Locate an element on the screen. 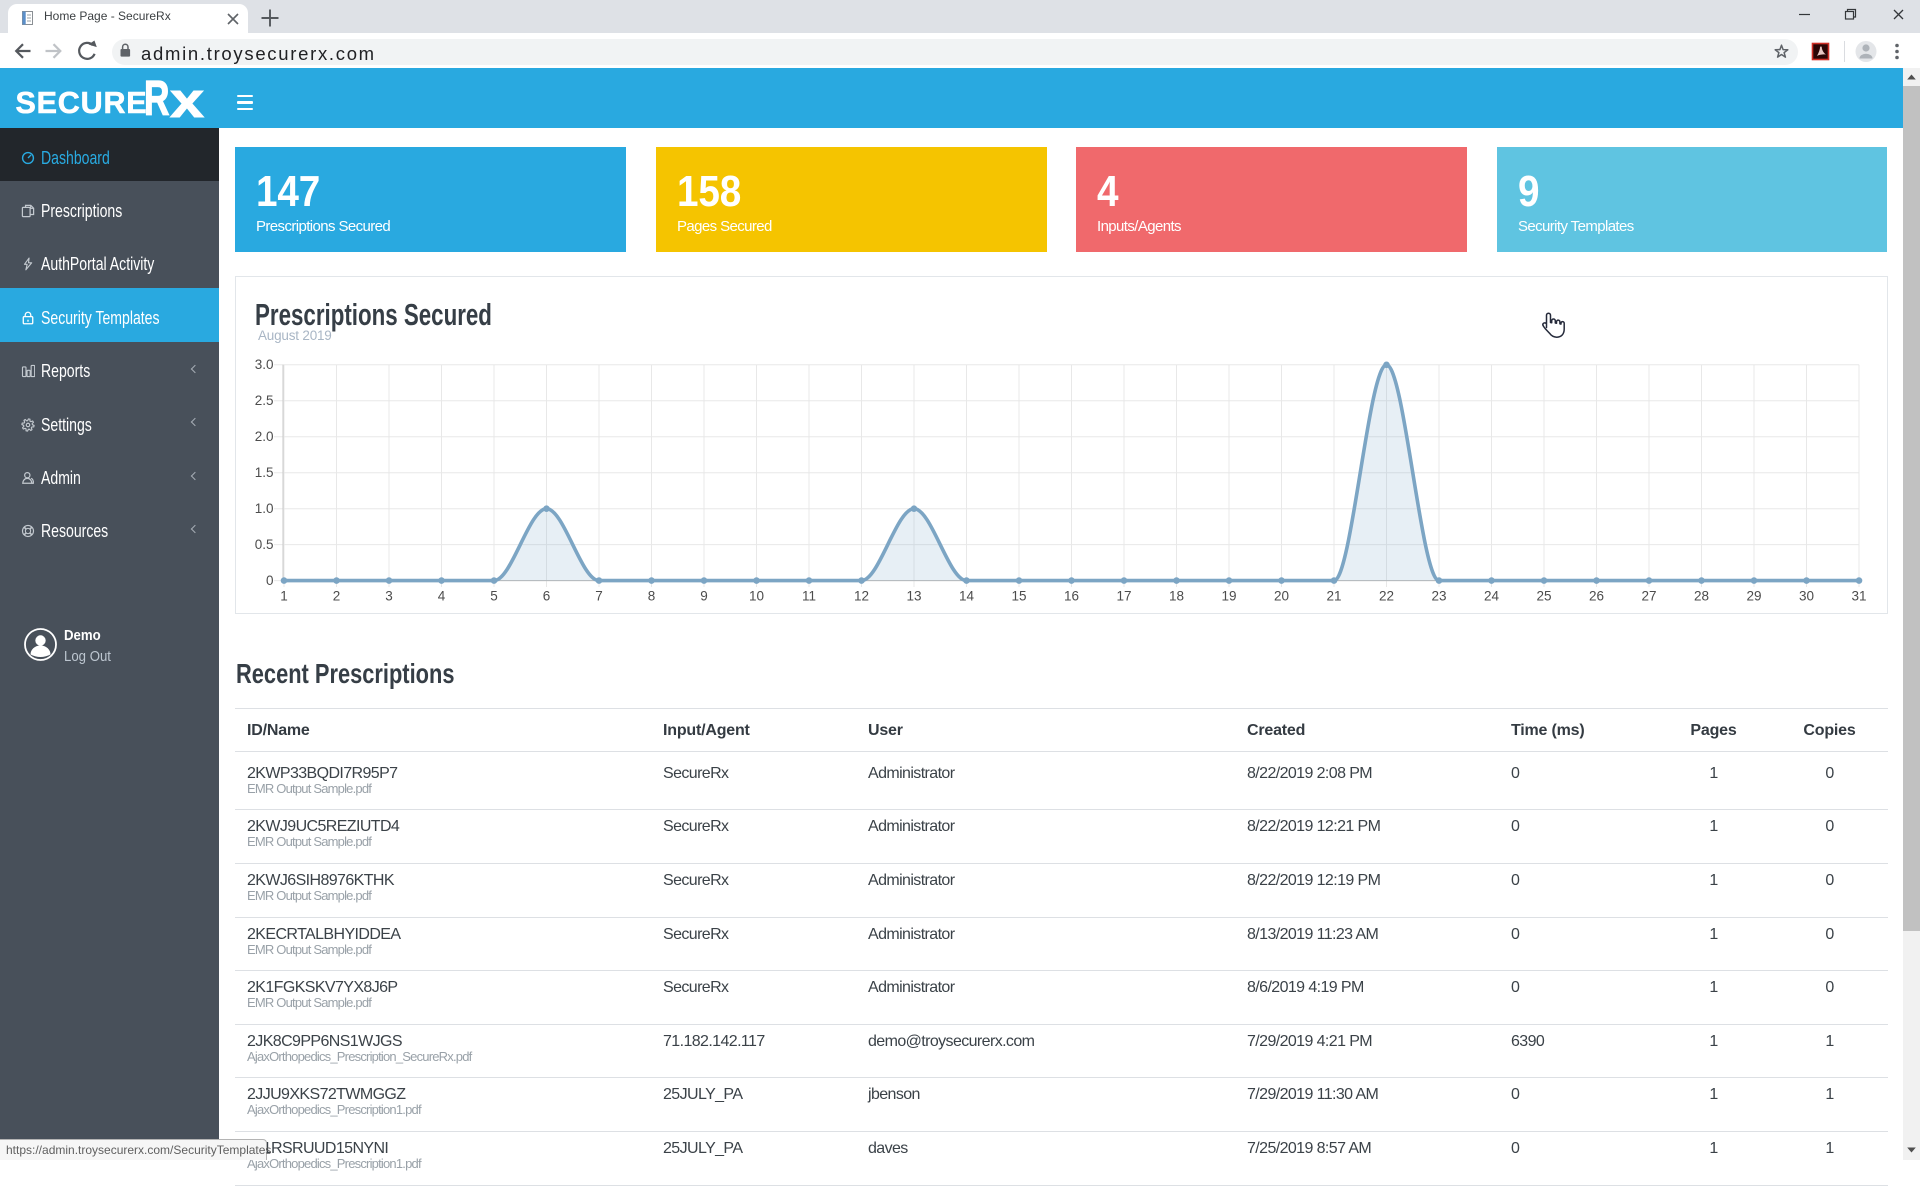 This screenshot has height=1186, width=1920. svg-text: 0 is located at coordinates (270, 580).